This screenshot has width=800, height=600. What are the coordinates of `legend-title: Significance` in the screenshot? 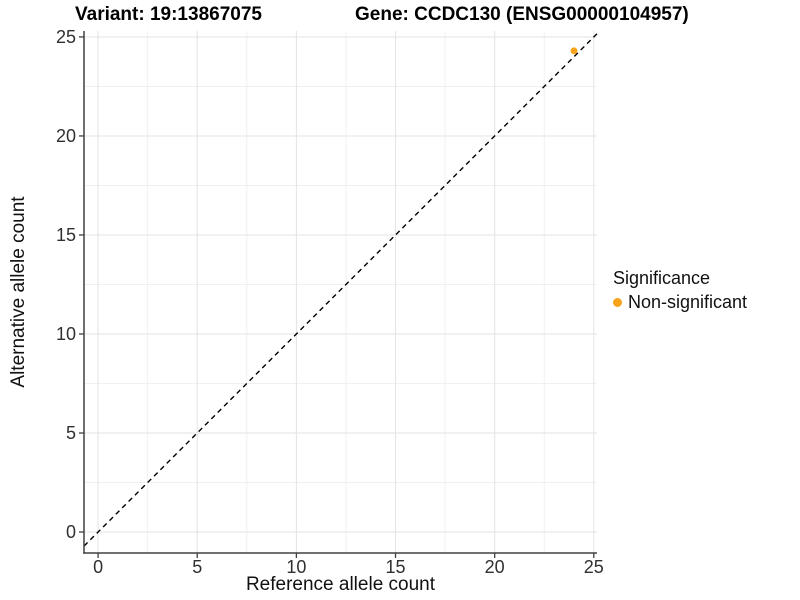 It's located at (662, 278).